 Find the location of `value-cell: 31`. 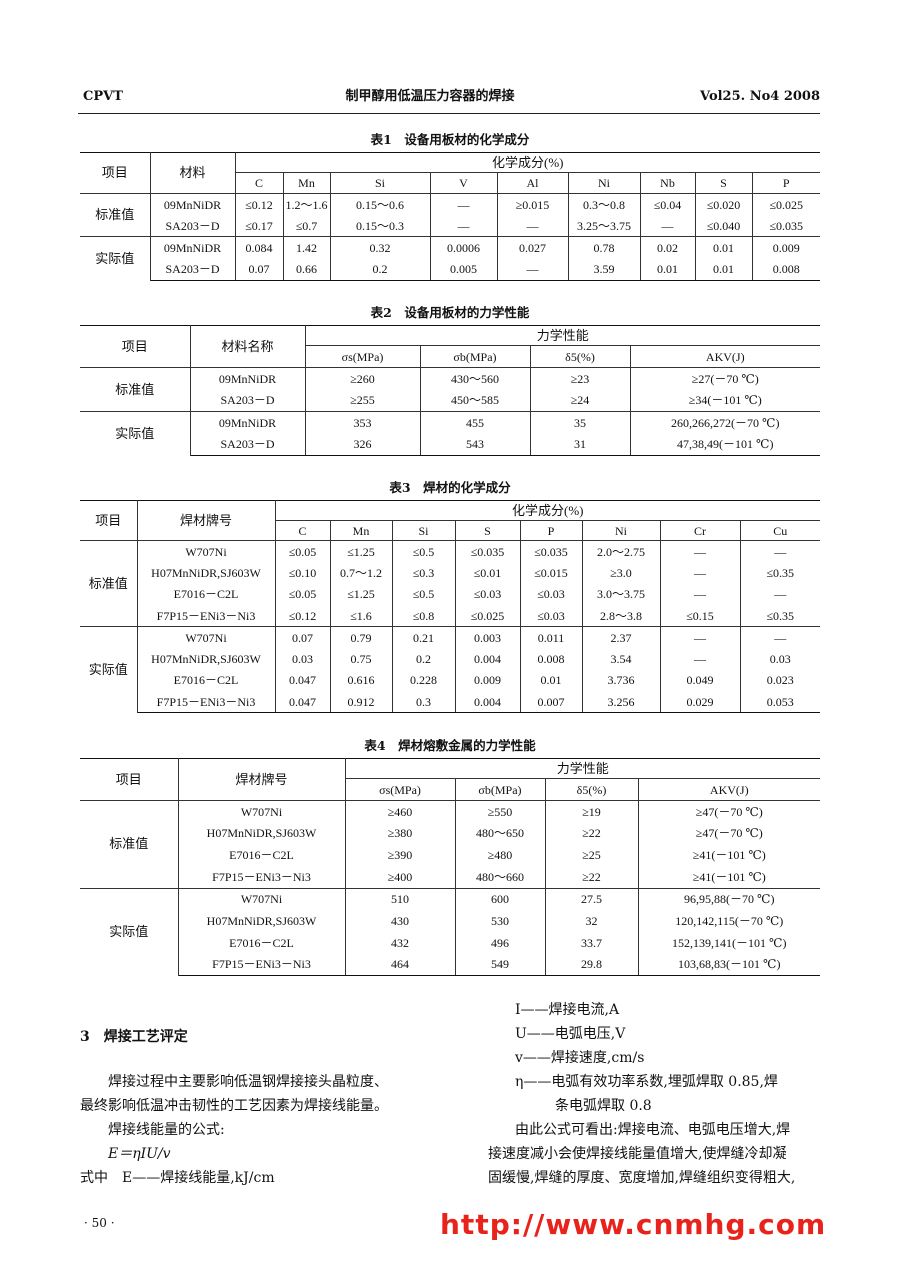

value-cell: 31 is located at coordinates (580, 444).